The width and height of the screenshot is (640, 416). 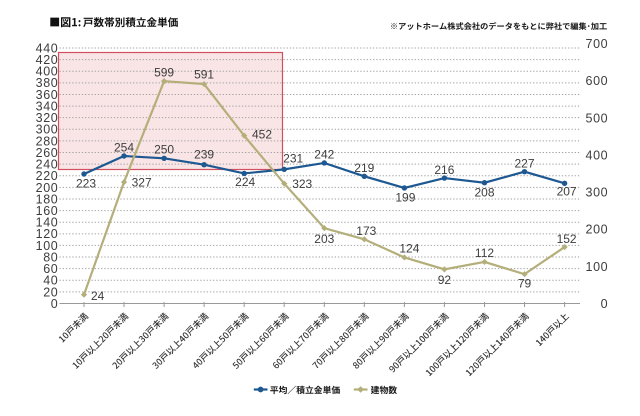 I want to click on svg-text: 254, so click(x=124, y=148).